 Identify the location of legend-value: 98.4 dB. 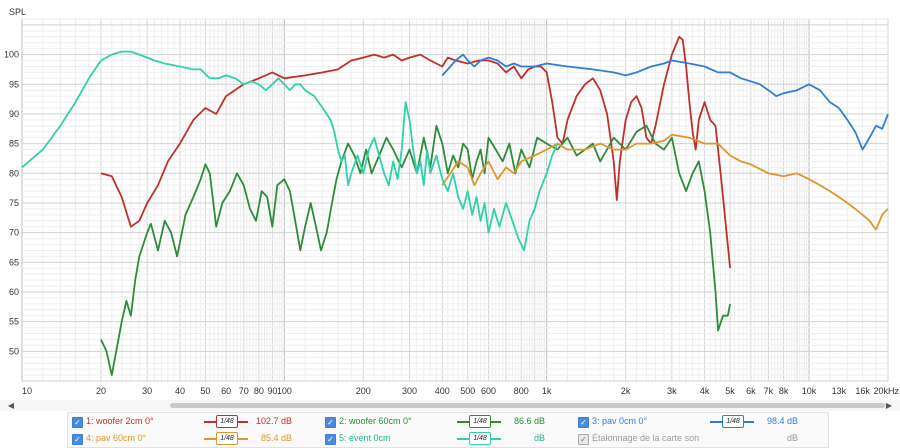
(782, 421).